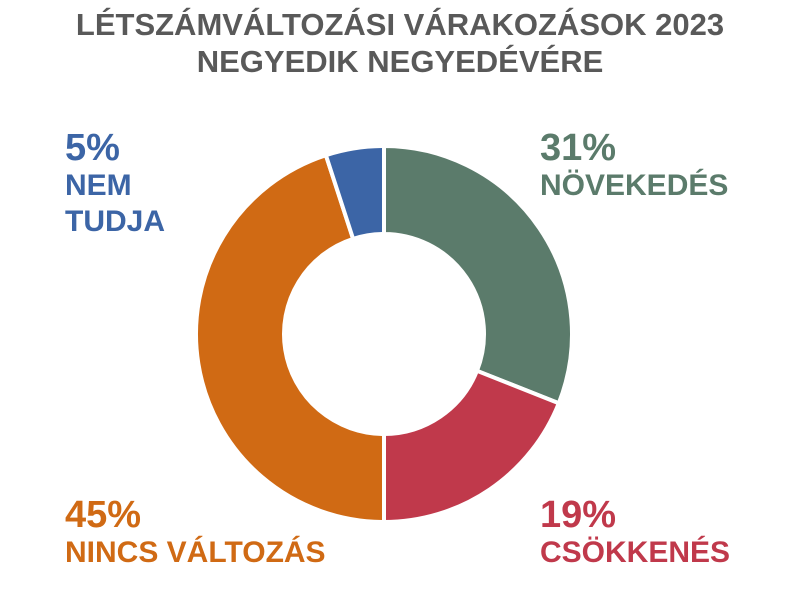 Image resolution: width=800 pixels, height=592 pixels. What do you see at coordinates (578, 515) in the screenshot?
I see `value-label: 19%` at bounding box center [578, 515].